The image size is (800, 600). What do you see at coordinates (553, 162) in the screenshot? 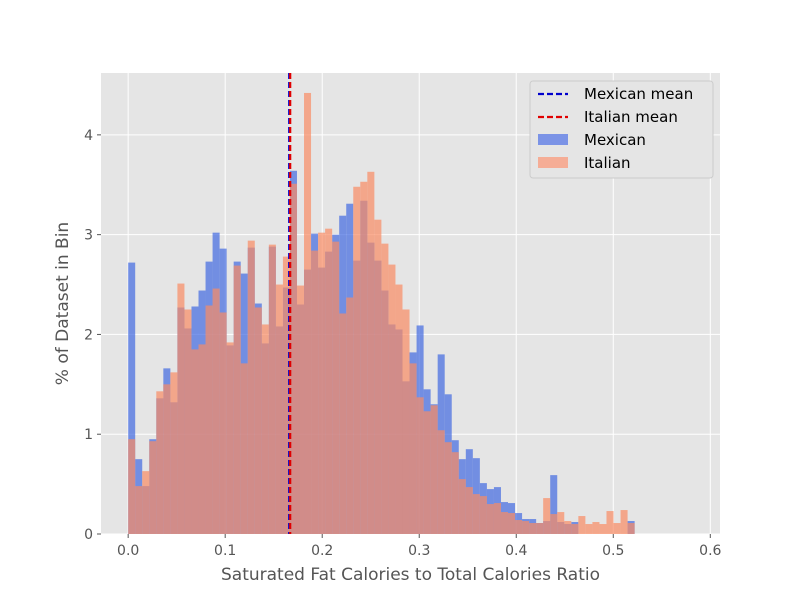
I see `legend-item-italian-swatch` at bounding box center [553, 162].